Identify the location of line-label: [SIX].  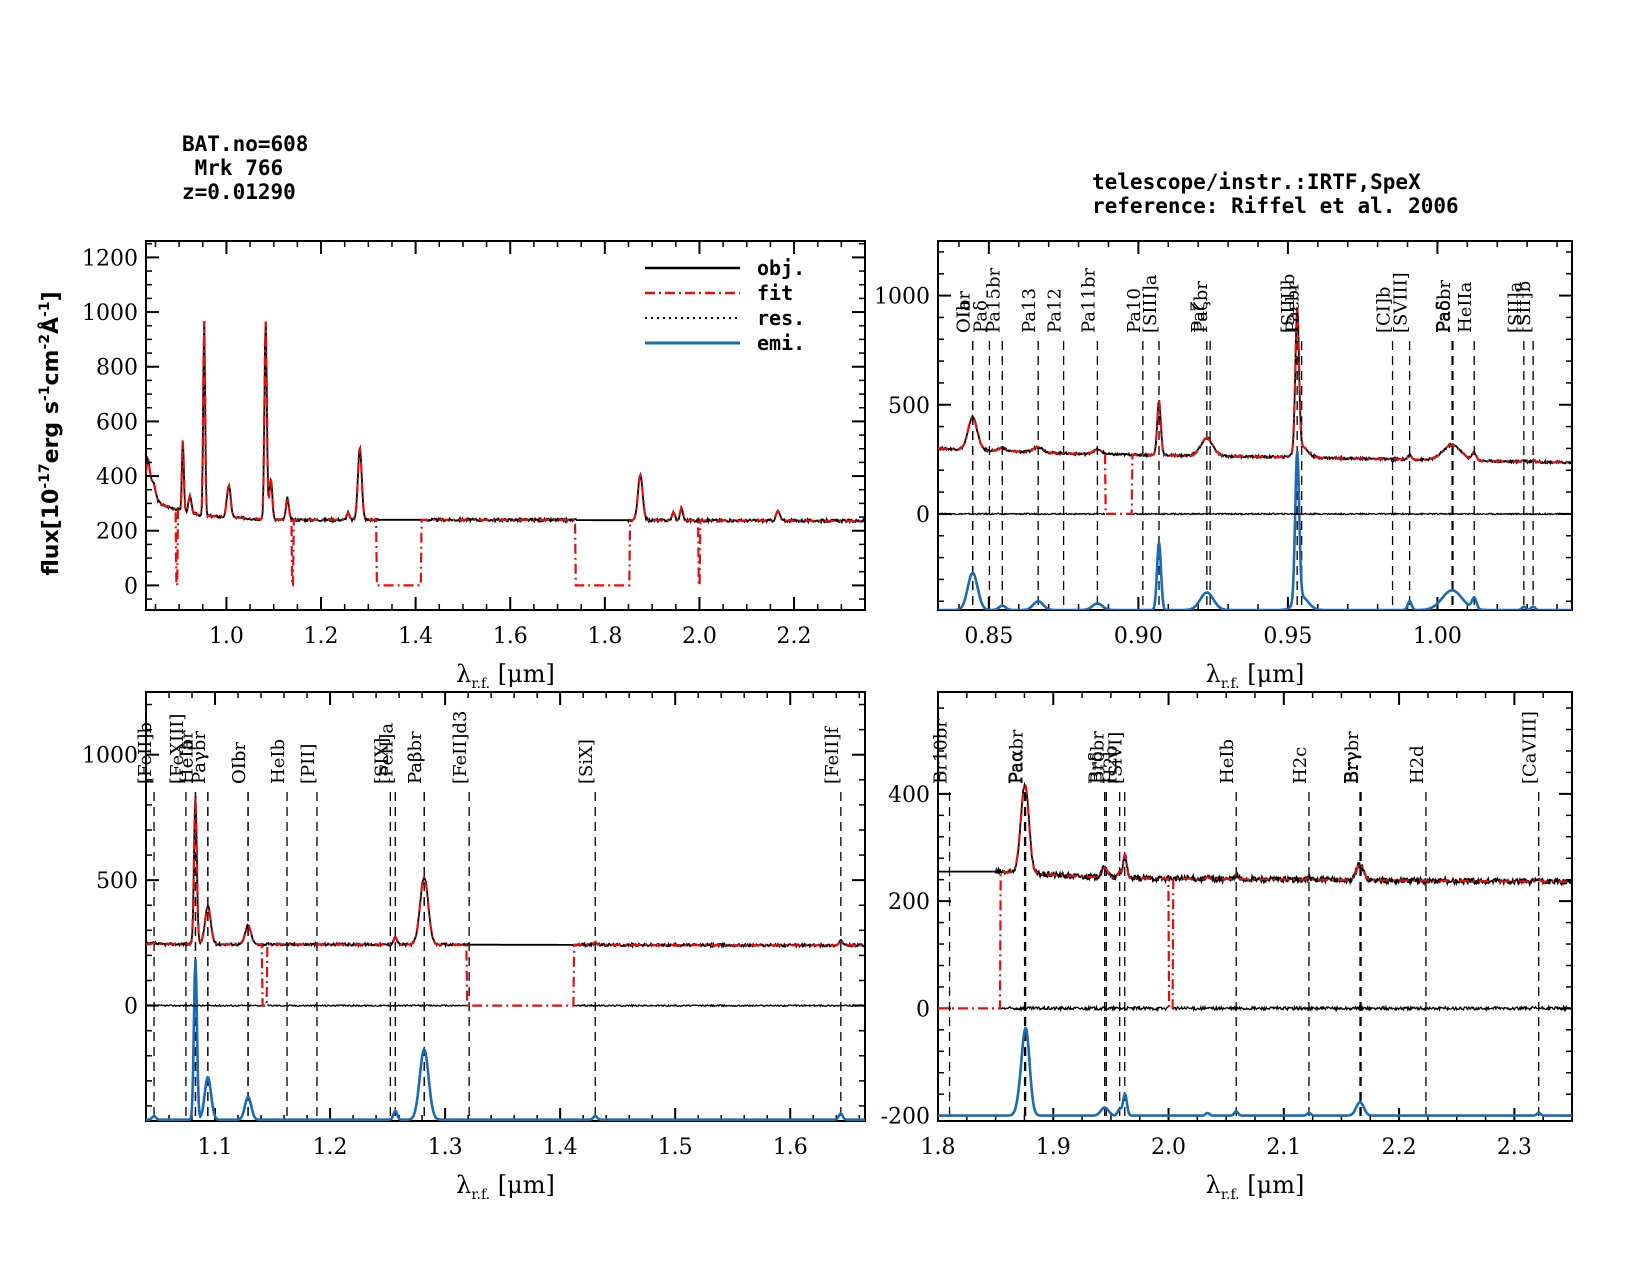
(381, 761).